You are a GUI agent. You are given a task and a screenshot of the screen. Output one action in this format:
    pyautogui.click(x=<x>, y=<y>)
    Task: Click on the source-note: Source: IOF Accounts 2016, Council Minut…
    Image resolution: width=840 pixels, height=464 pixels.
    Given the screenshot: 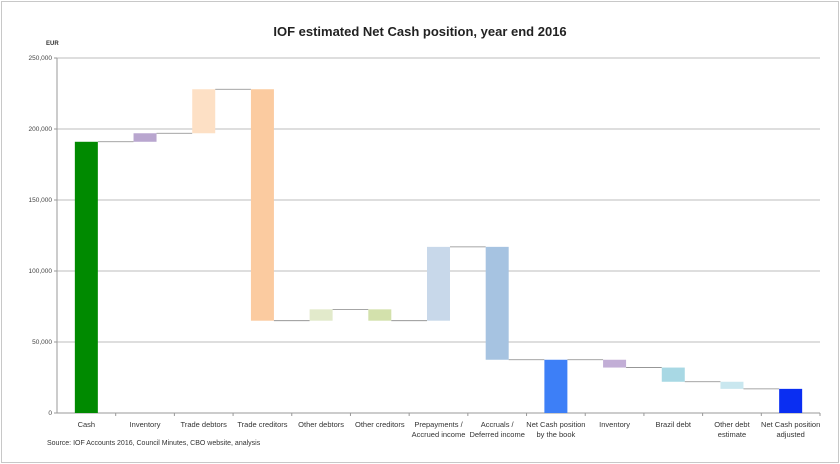 What is the action you would take?
    pyautogui.click(x=154, y=443)
    